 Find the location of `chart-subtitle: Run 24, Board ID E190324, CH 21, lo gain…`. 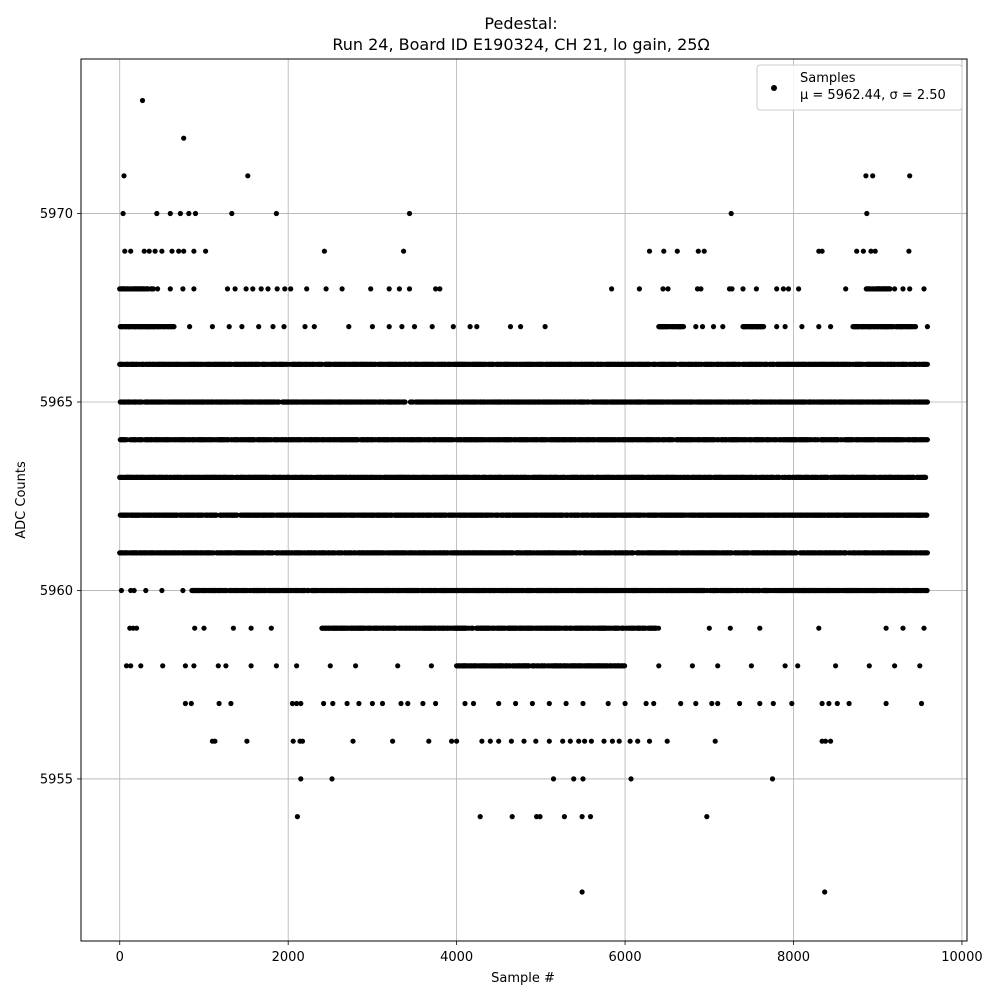

chart-subtitle: Run 24, Board ID E190324, CH 21, lo gain… is located at coordinates (520, 44).